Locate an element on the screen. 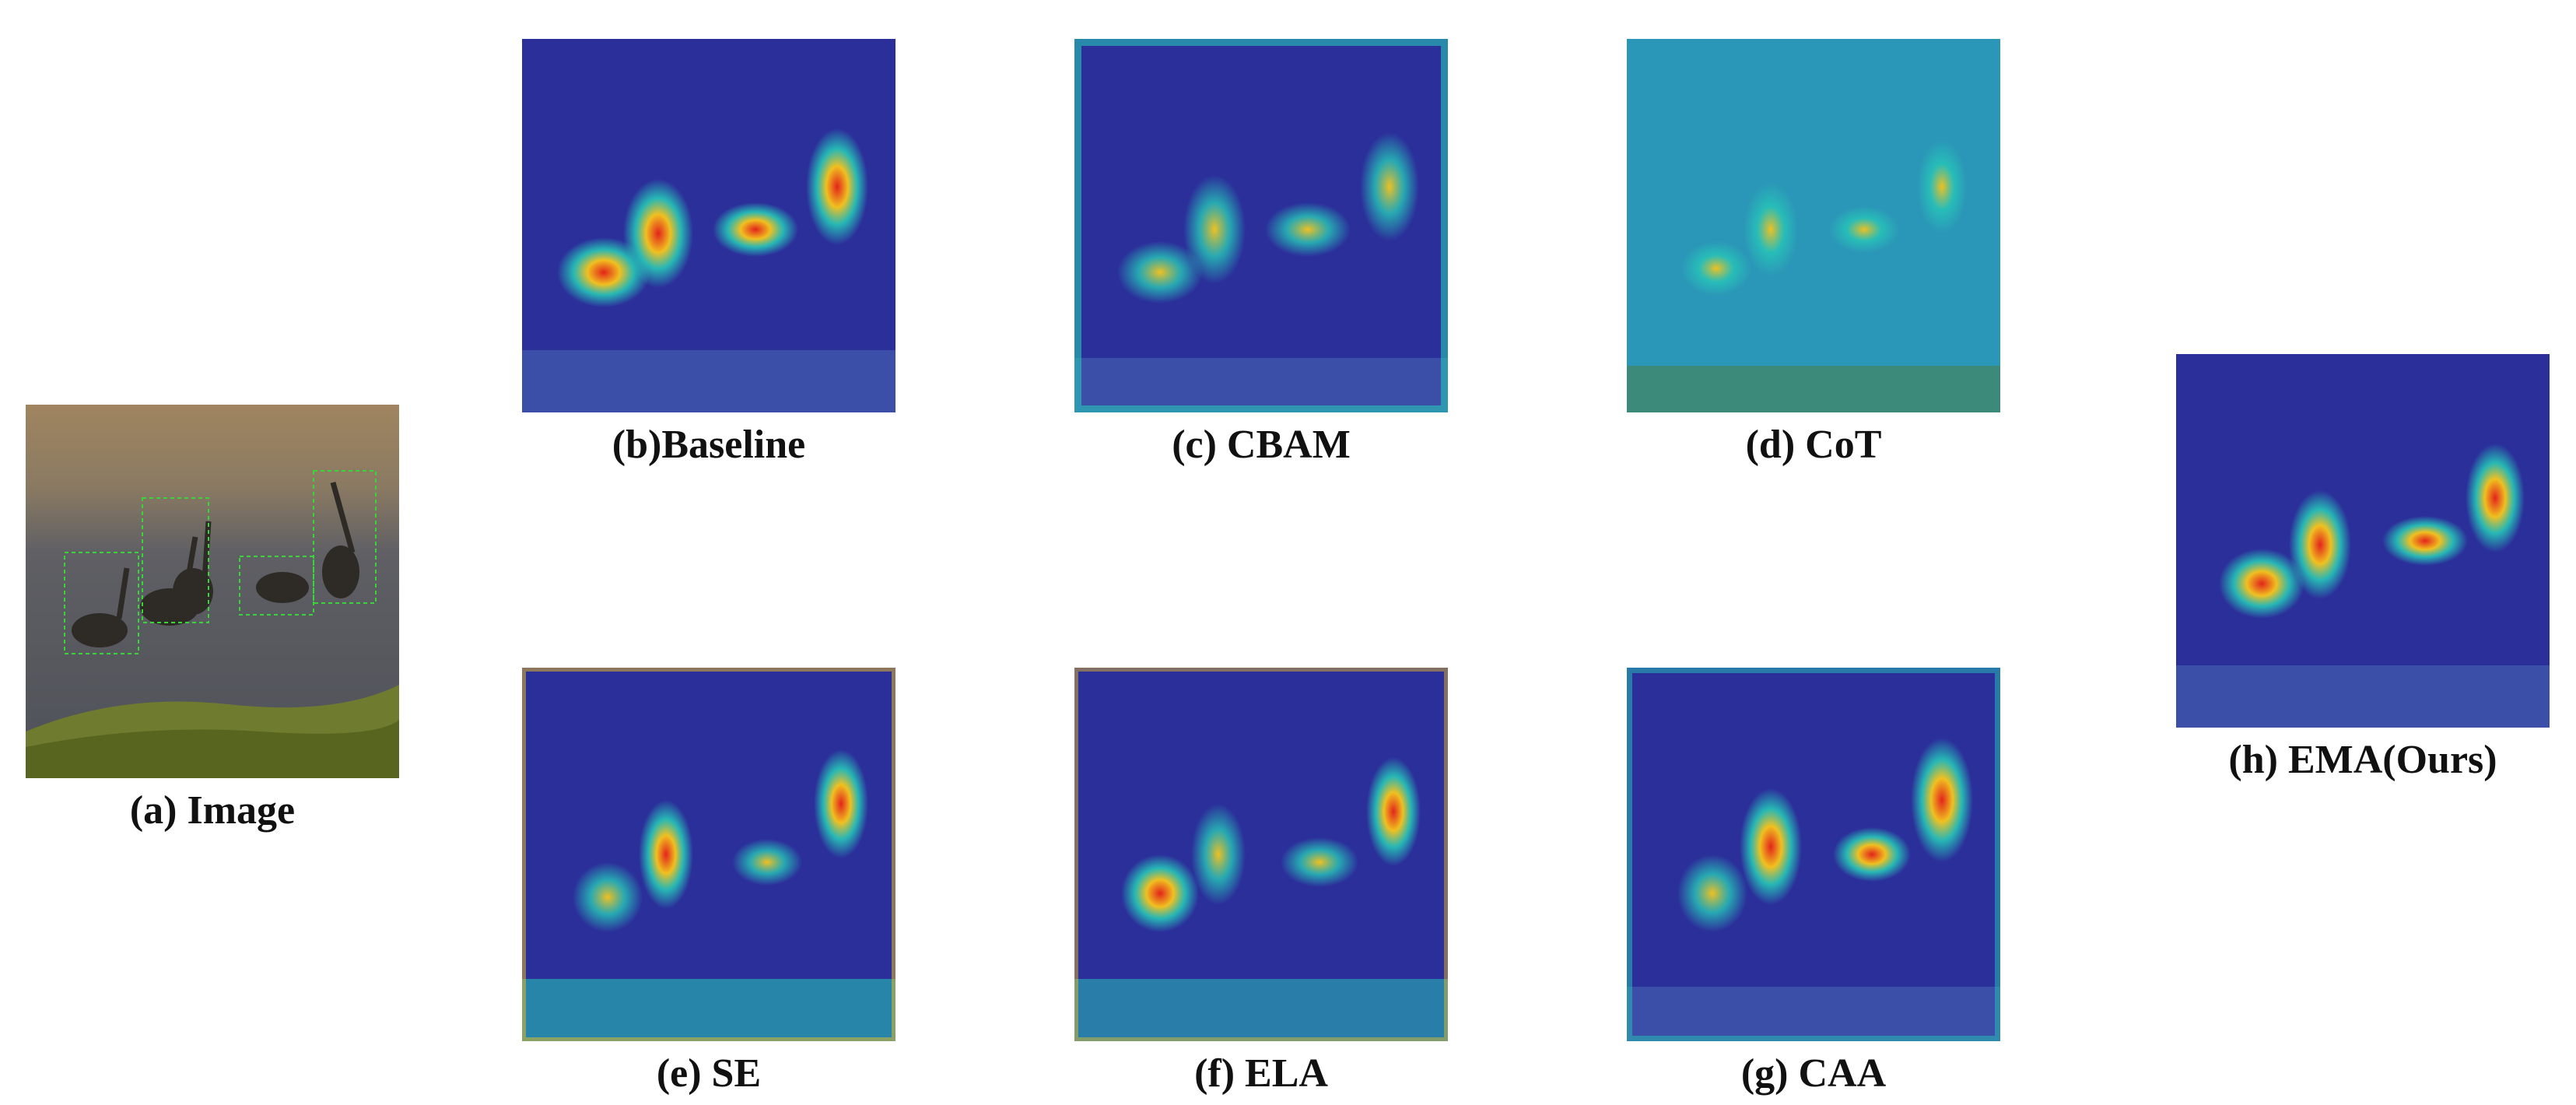 The width and height of the screenshot is (2576, 1105). photo-image is located at coordinates (213, 591).